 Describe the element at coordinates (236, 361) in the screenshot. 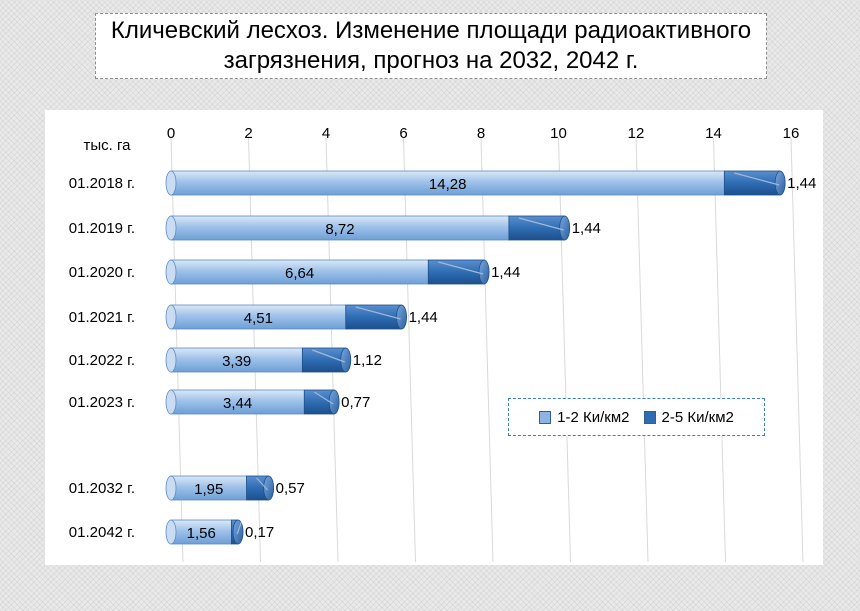

I see `data-label-series-1: 3,39` at that location.